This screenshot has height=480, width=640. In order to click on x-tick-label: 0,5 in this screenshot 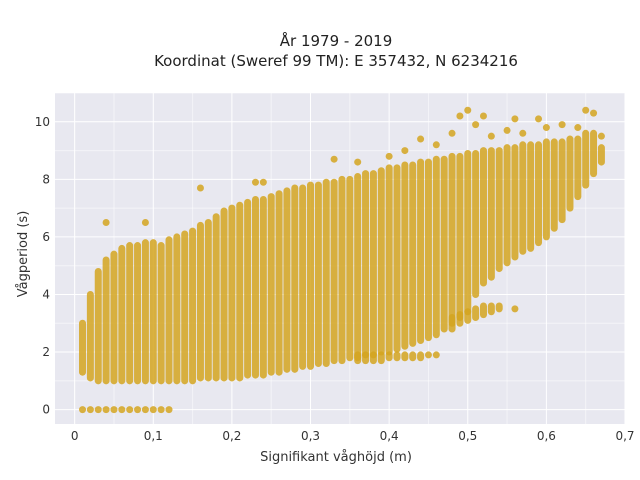, I will do `click(467, 436)`.